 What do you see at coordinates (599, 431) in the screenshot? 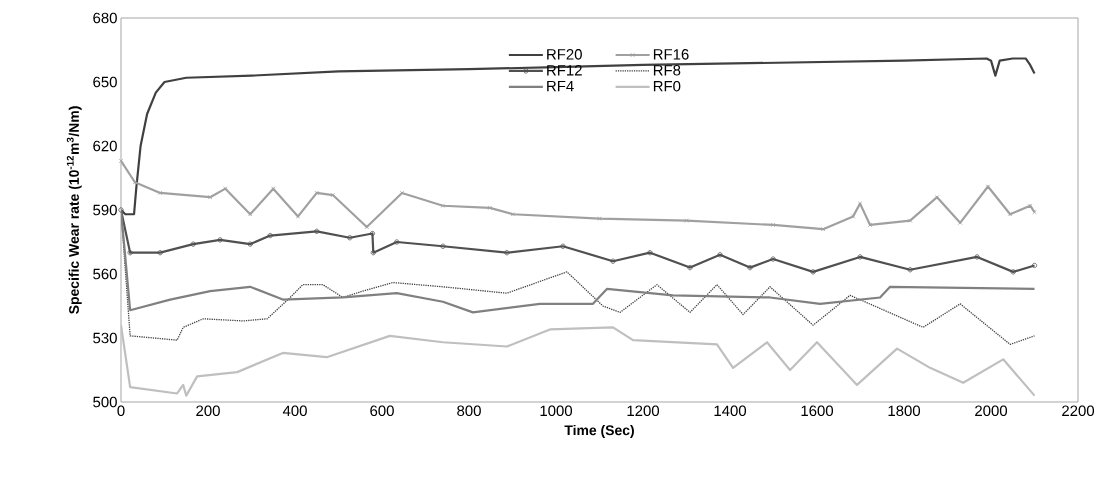
I see `x-axis-title: Time (Sec)` at bounding box center [599, 431].